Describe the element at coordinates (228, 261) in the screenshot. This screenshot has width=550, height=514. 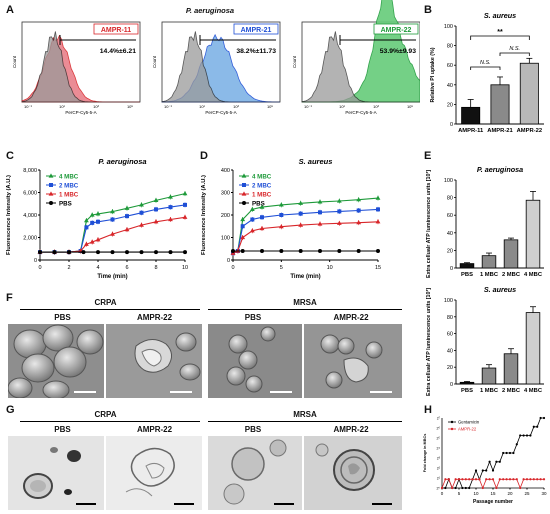
I see `y-tick-label: 0` at that location.